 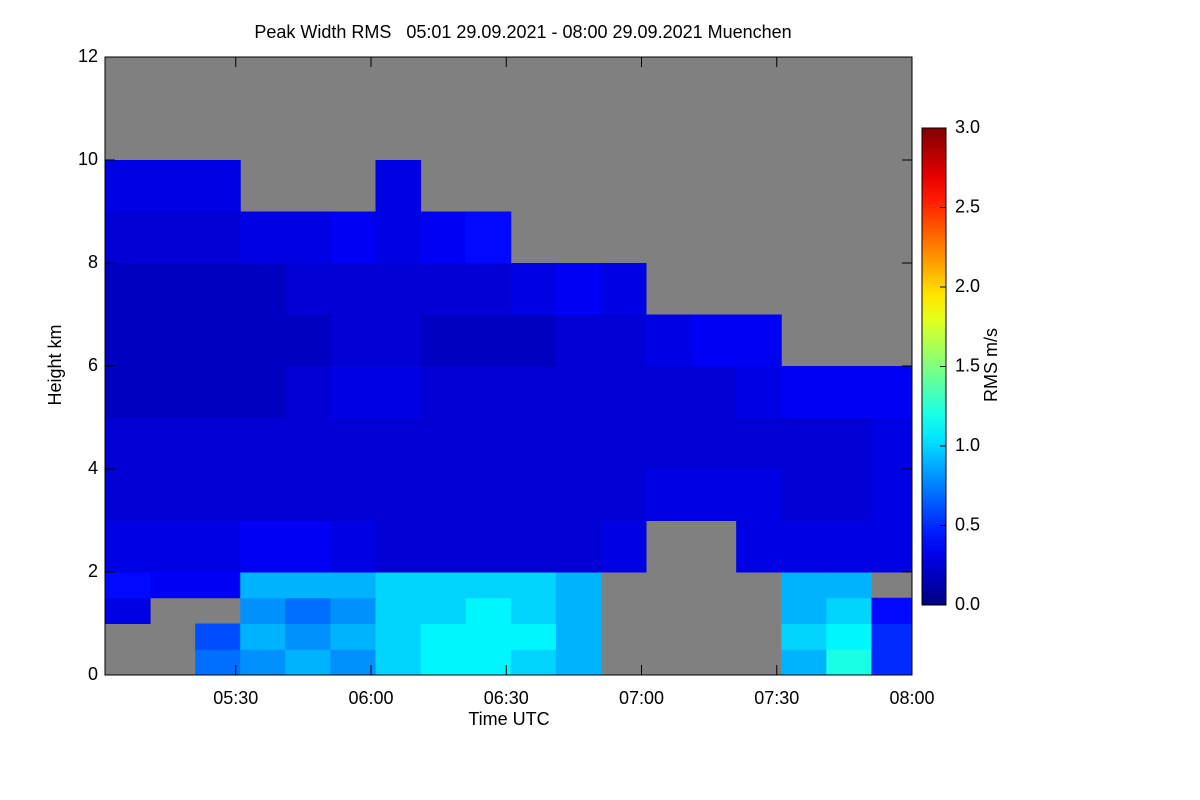 I want to click on y-tick-label: 0, so click(x=93, y=674).